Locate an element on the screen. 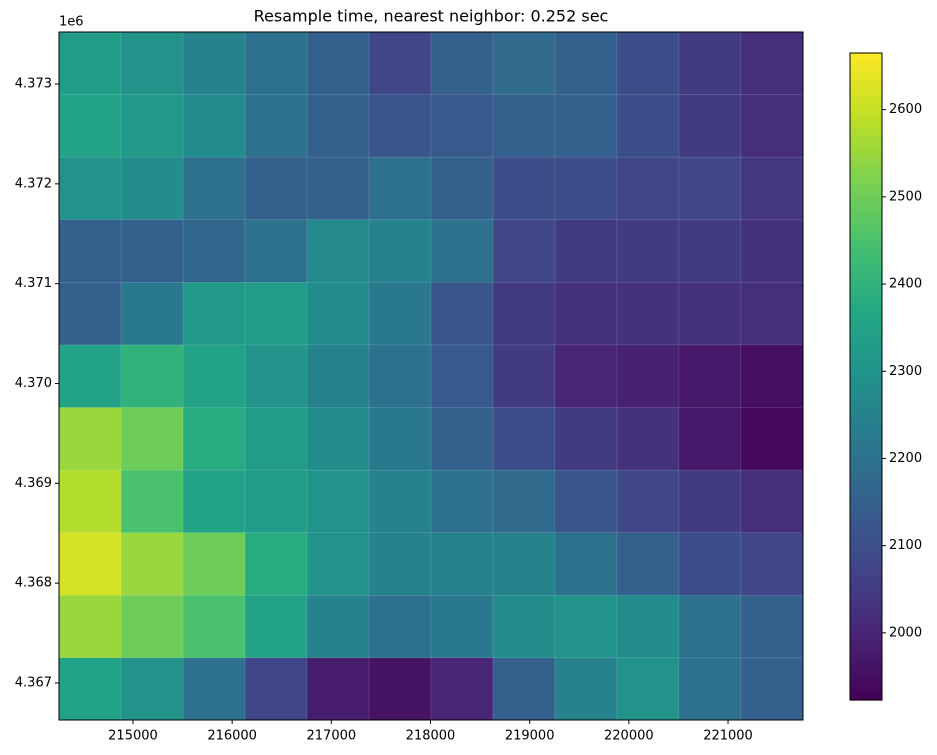 The width and height of the screenshot is (937, 755). x-tick-label: 215000 is located at coordinates (133, 736).